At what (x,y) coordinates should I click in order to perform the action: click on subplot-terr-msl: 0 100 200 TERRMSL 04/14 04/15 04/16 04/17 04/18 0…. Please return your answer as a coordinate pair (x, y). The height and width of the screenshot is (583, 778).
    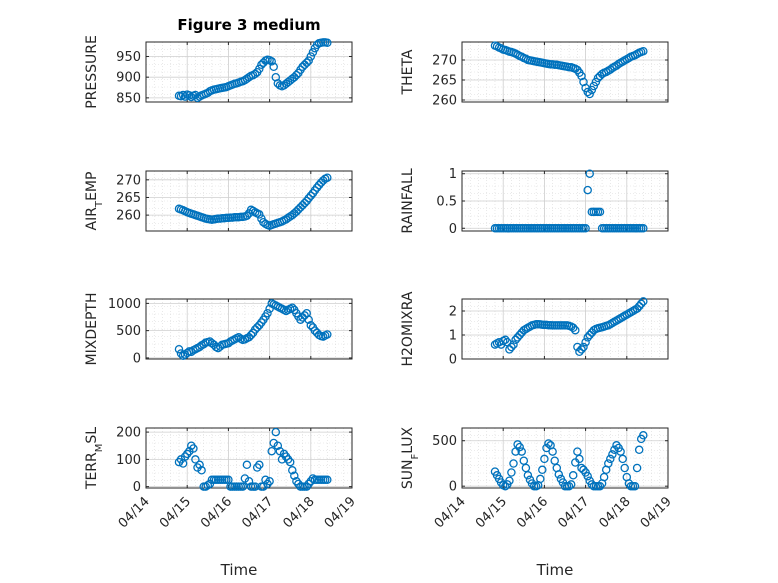
    Looking at the image, I should click on (221, 502).